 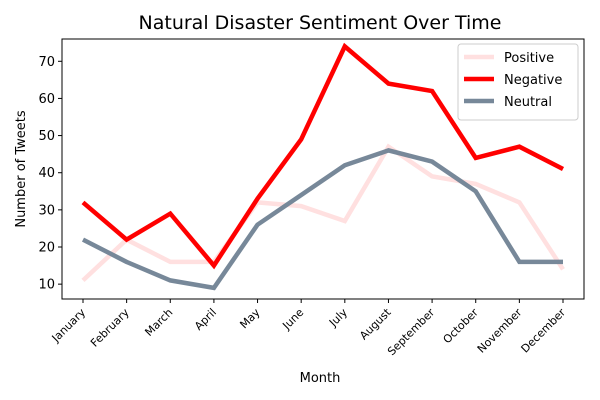 What do you see at coordinates (500, 331) in the screenshot?
I see `x-tick-label: November` at bounding box center [500, 331].